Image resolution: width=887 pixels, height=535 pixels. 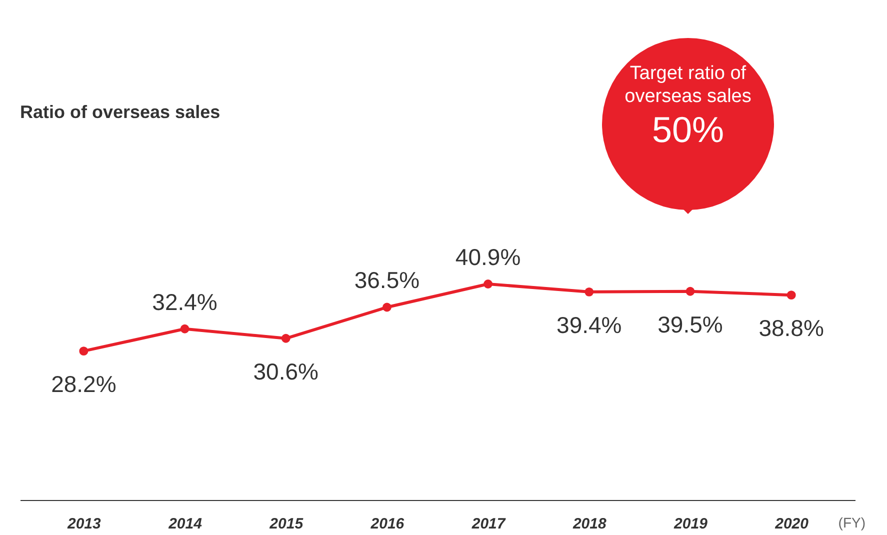 What do you see at coordinates (792, 524) in the screenshot?
I see `x-tick-label: 2020` at bounding box center [792, 524].